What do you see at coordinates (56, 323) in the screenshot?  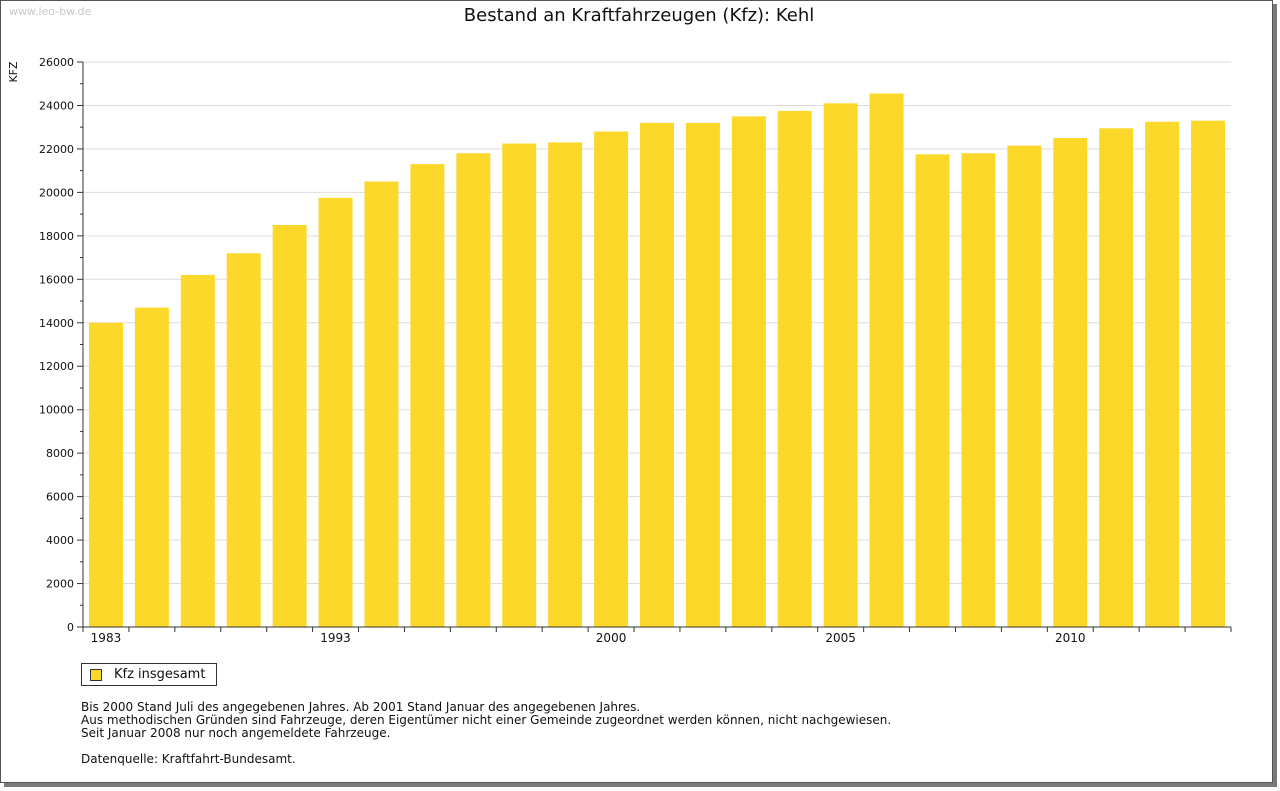 I see `y-tick-label: 14000` at bounding box center [56, 323].